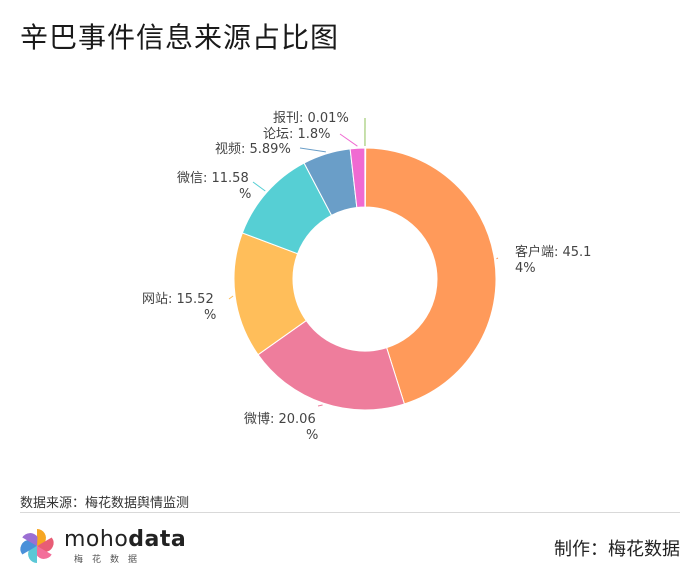 The width and height of the screenshot is (700, 576). Describe the element at coordinates (37, 546) in the screenshot. I see `pinwheel-logo-icon` at that location.